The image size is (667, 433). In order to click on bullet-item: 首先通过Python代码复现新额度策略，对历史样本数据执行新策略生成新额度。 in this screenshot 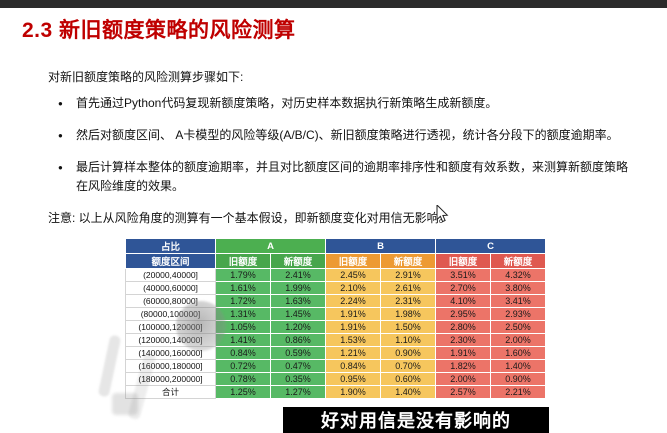, I will do `click(347, 103)`.